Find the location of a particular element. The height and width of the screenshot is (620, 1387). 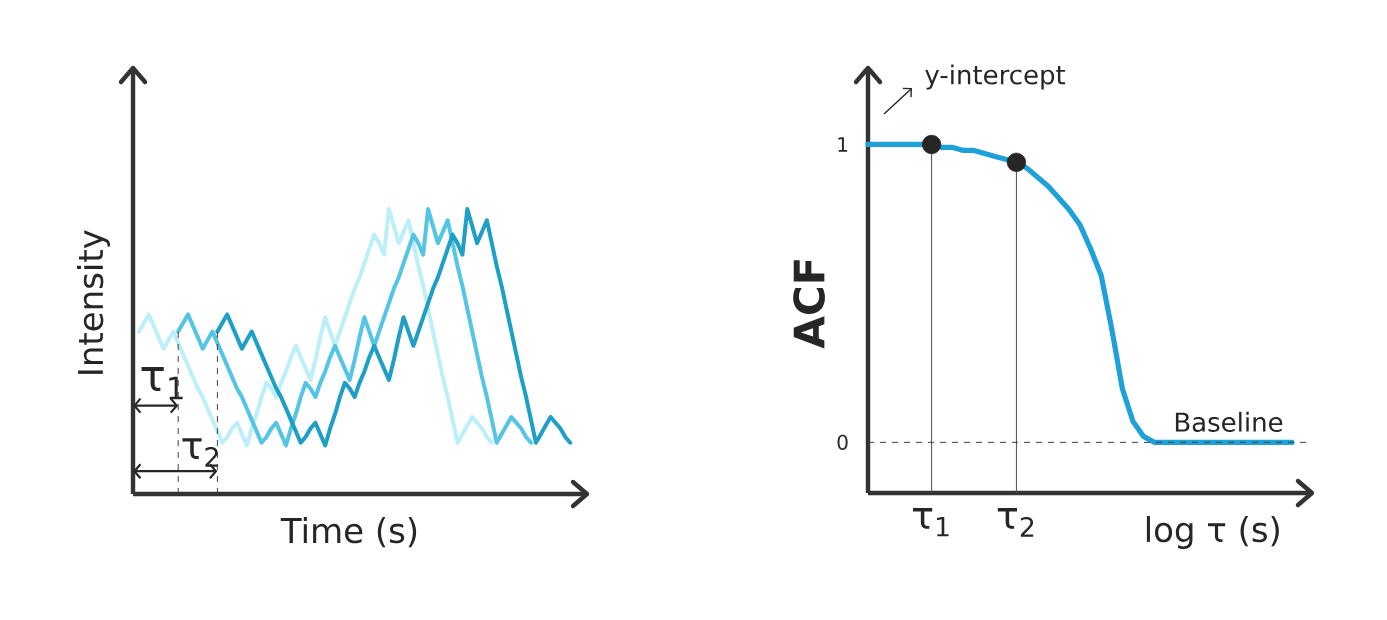

annotation: τ$_{1}$ is located at coordinates (162, 383).